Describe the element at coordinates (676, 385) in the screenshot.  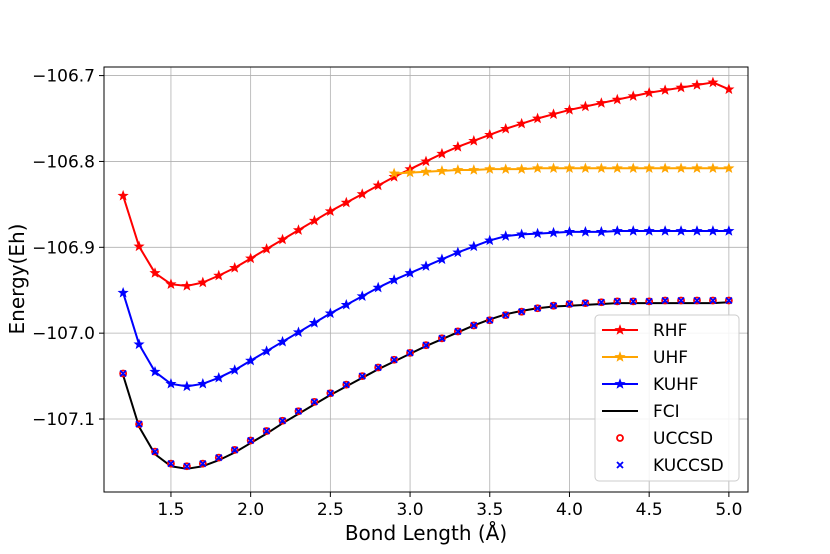
I see `legend-label-kuhf: KUHF` at that location.